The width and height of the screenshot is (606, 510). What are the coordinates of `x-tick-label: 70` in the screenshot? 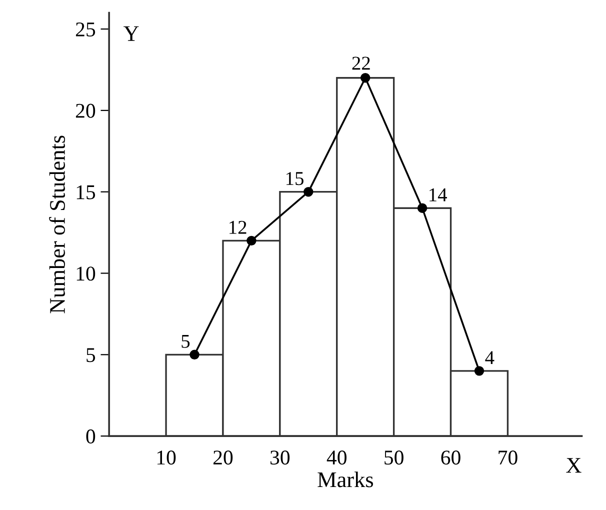 It's located at (508, 457).